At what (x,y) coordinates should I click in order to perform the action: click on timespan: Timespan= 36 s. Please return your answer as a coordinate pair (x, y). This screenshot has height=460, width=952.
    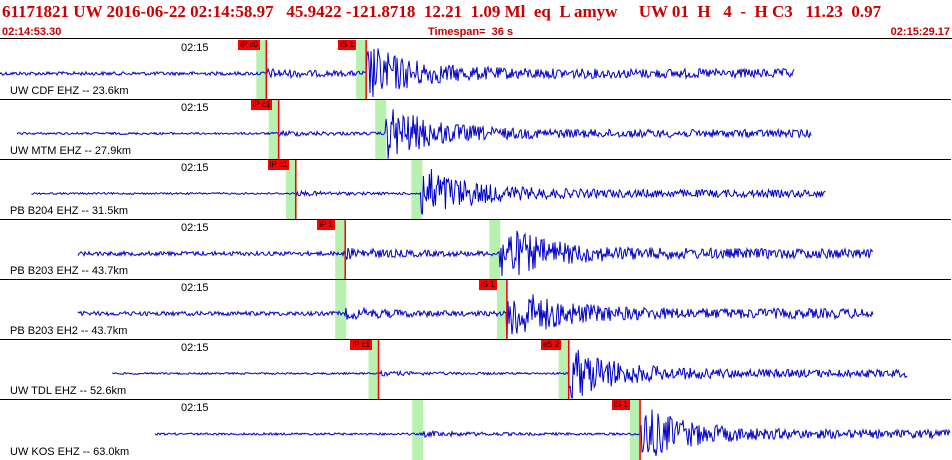
    Looking at the image, I should click on (471, 32).